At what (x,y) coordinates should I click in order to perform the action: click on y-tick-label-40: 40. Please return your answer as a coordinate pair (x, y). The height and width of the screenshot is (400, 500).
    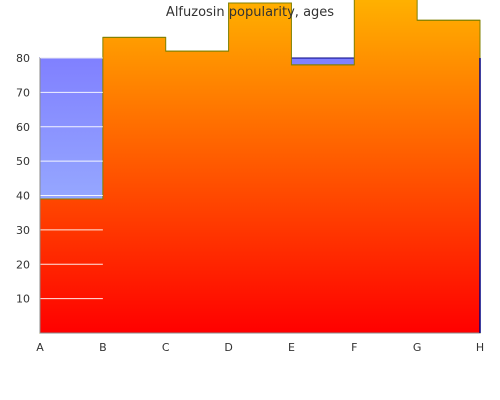
    Looking at the image, I should click on (23, 196).